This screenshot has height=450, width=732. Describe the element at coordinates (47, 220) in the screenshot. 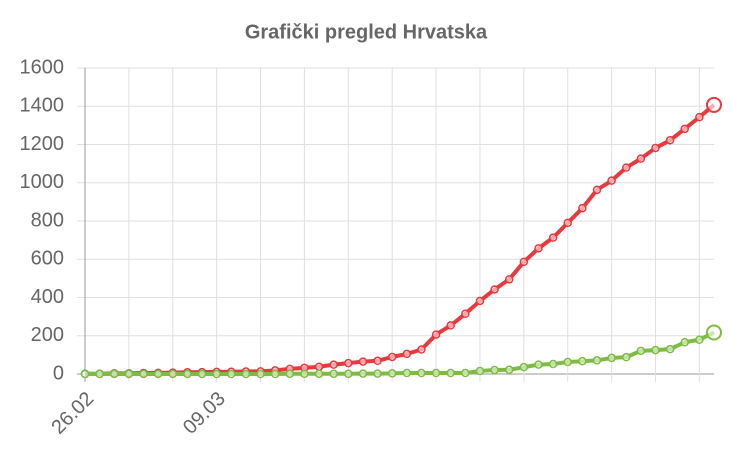

I see `y-tick-label: 800` at that location.